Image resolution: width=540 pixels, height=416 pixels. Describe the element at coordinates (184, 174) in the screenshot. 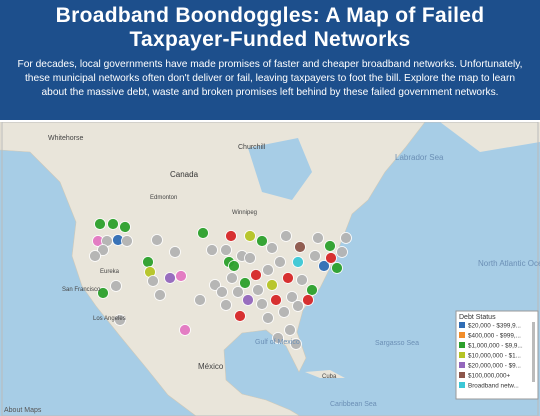

I see `place-label: Canada` at that location.